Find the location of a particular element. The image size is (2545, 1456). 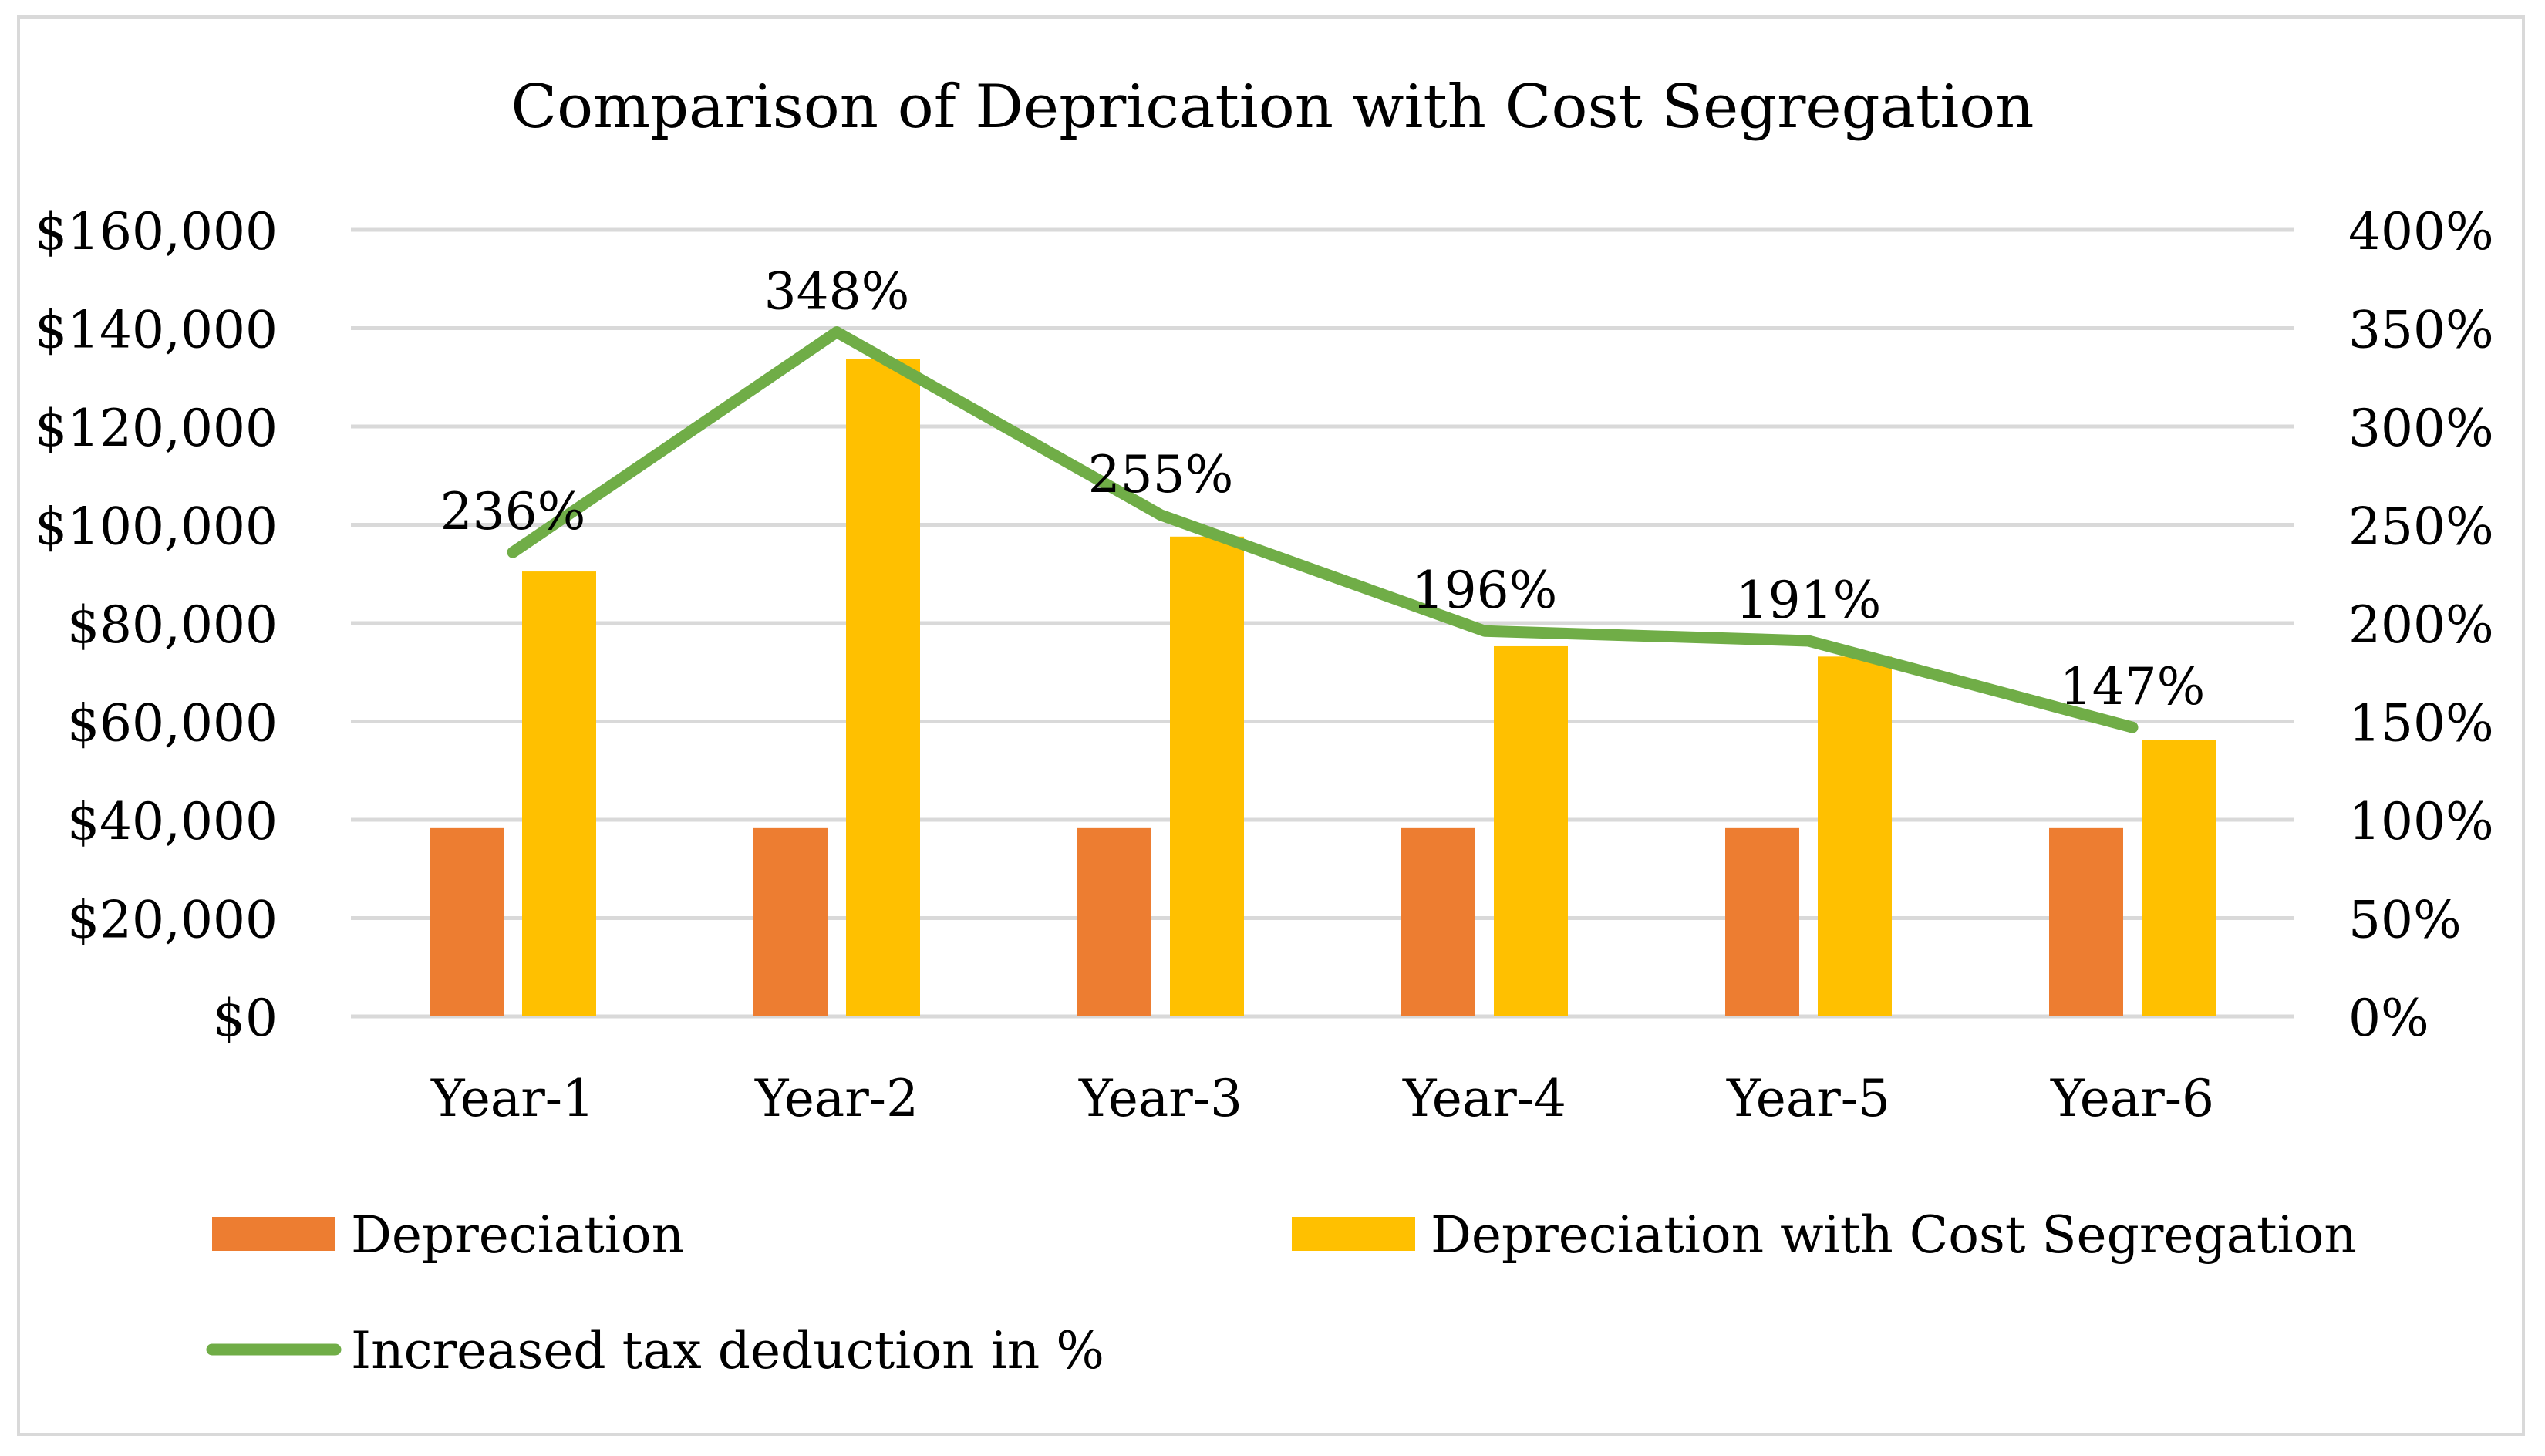

right-tick-label: 0% is located at coordinates (2388, 1019).